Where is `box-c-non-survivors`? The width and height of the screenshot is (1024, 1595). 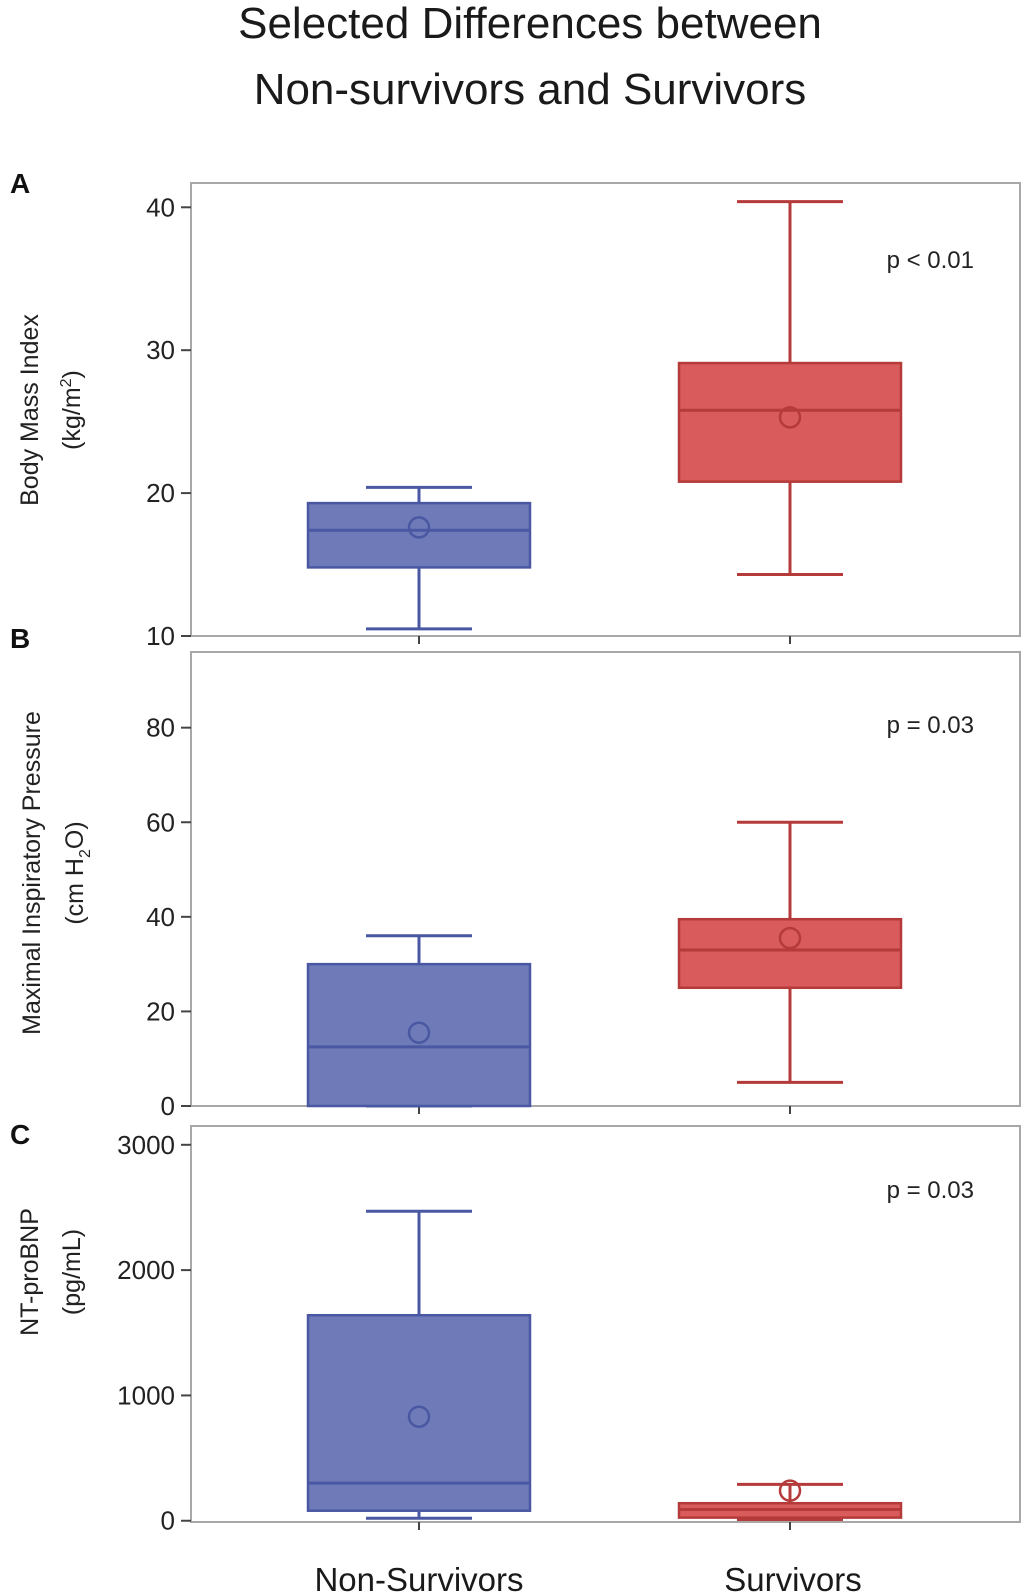 box-c-non-survivors is located at coordinates (419, 1412).